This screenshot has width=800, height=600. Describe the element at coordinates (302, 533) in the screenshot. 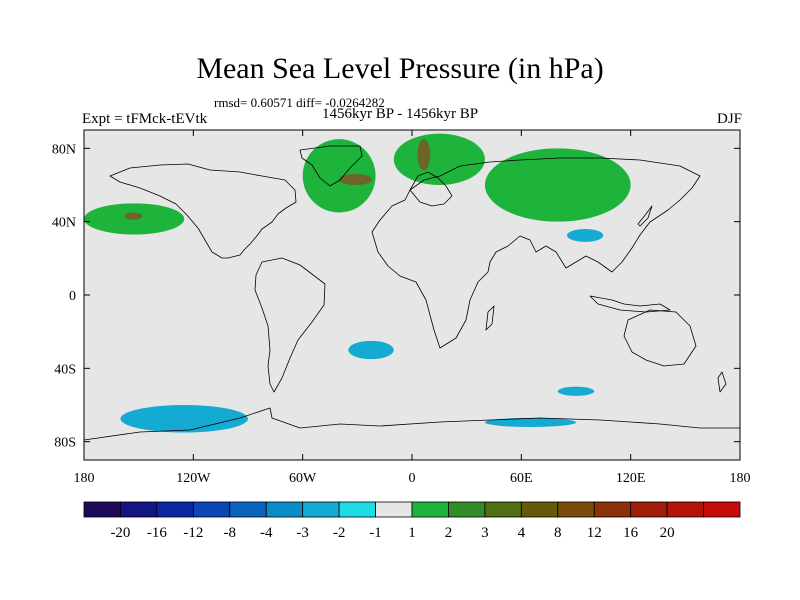

I see `colorbar-label: -3` at that location.